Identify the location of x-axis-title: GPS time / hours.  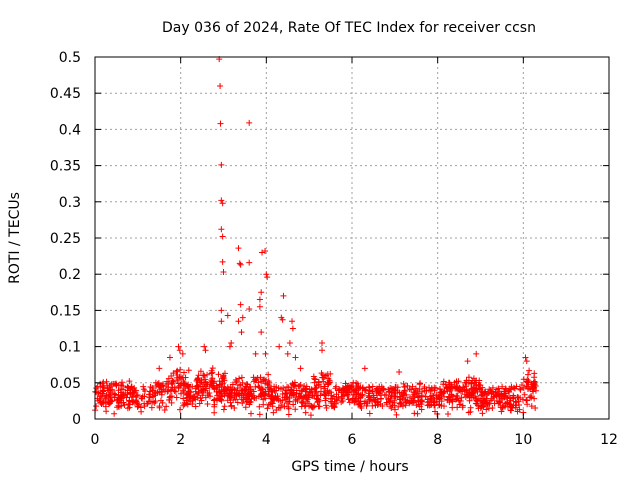
(349, 467).